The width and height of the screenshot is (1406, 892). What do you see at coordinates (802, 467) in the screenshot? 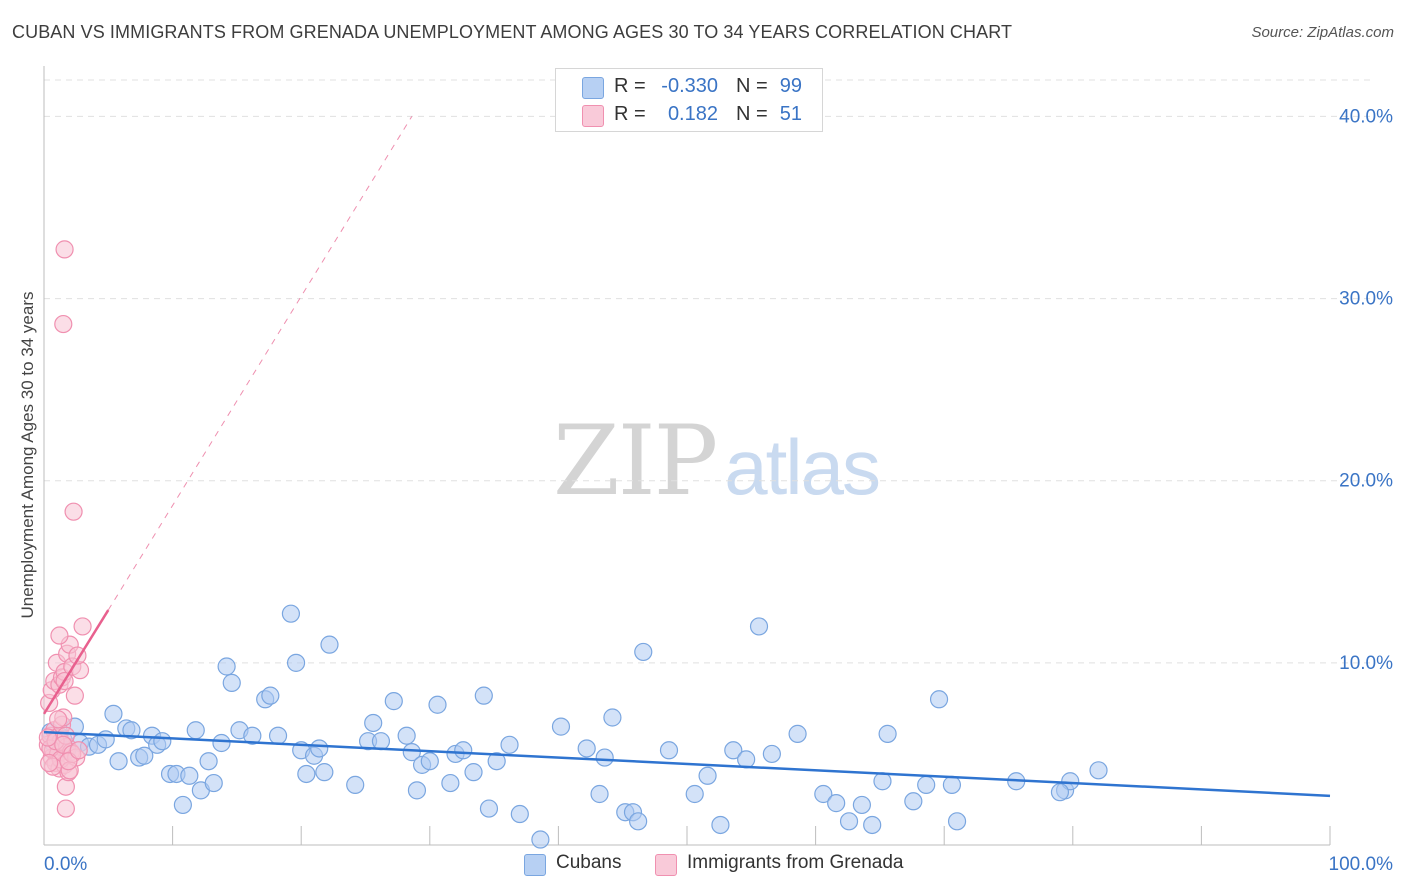
I see `watermark-atlas: atlas` at bounding box center [802, 467].